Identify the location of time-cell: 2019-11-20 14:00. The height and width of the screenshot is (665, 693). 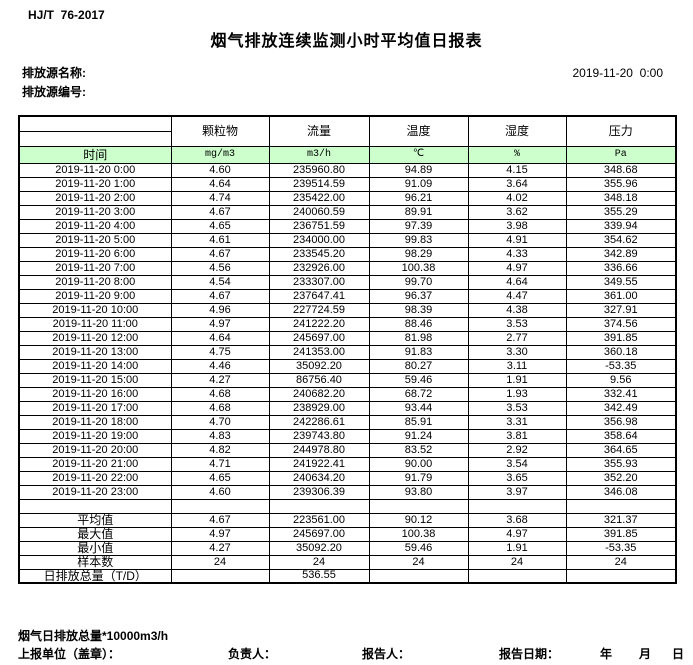
(95, 366).